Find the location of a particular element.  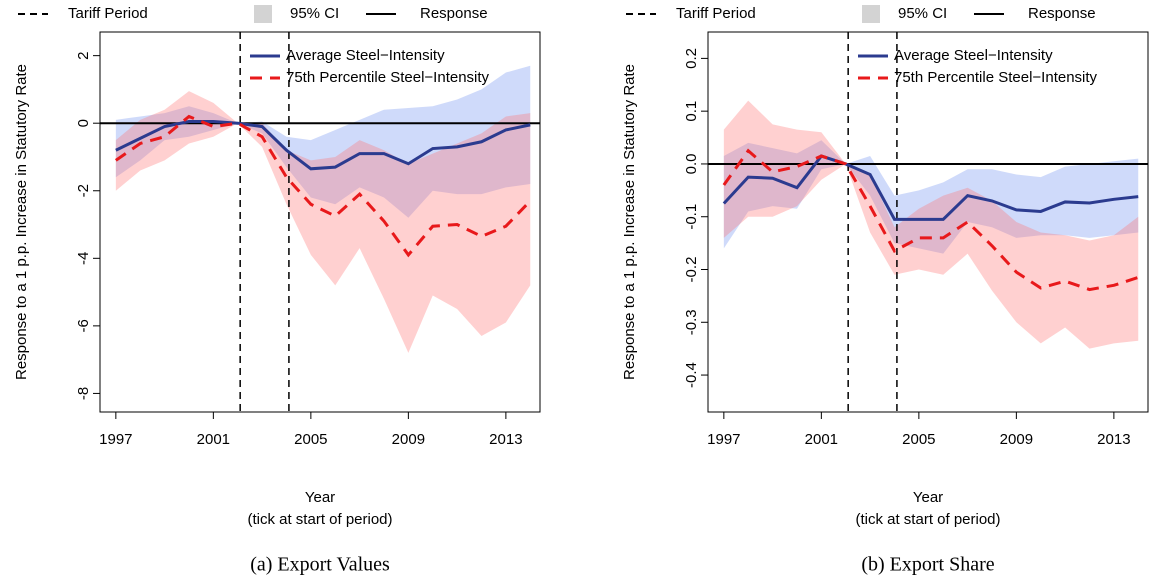

y-tick-label: -8 is located at coordinates (83, 393).